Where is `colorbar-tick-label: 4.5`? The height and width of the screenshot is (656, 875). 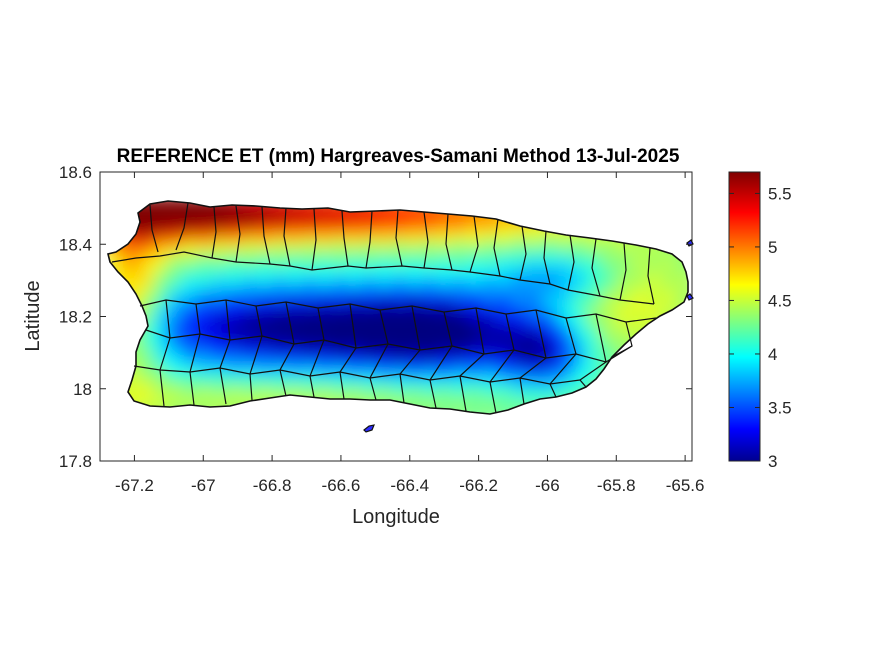 colorbar-tick-label: 4.5 is located at coordinates (780, 300).